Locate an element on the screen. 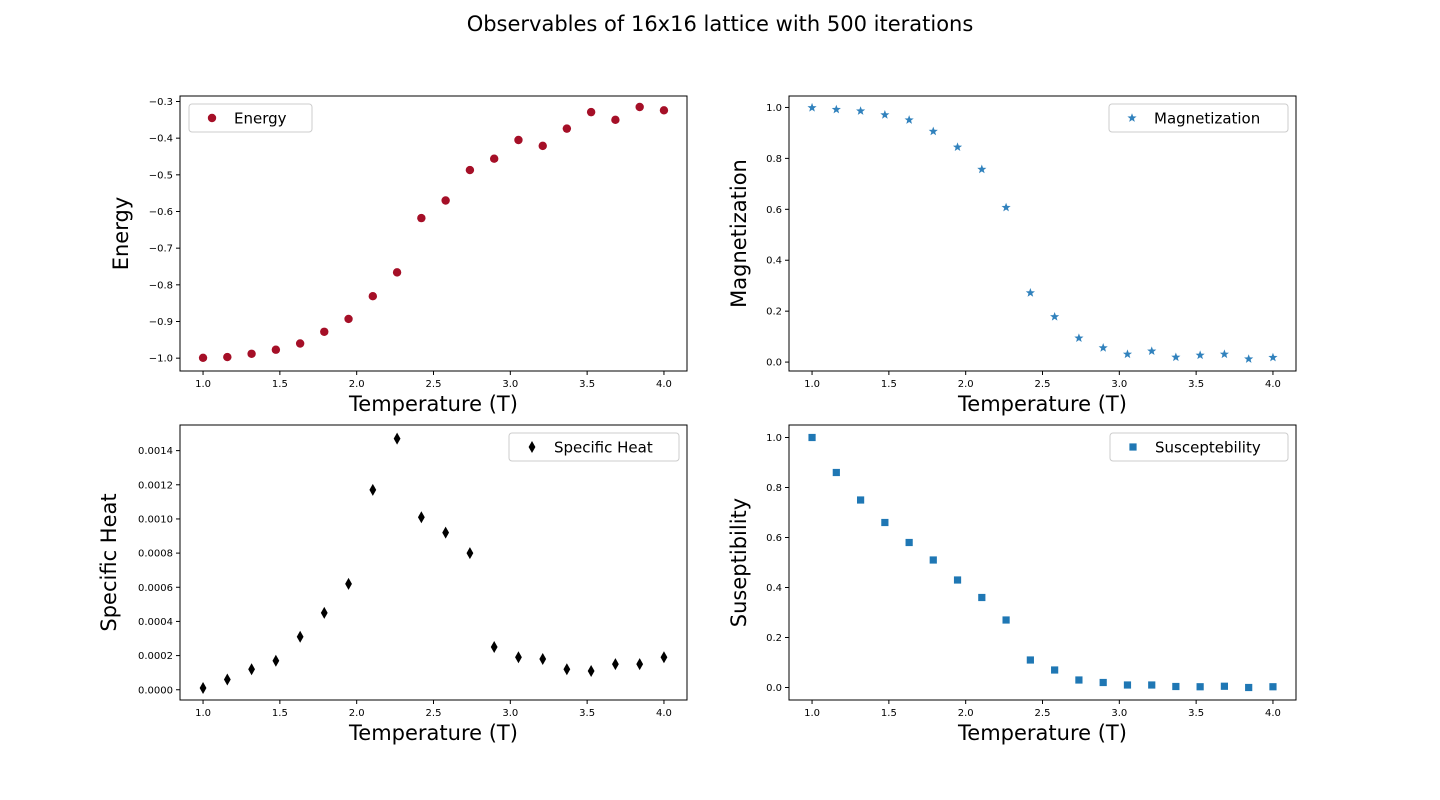  specific-heat-x-tick-label: 4.0 is located at coordinates (664, 713).